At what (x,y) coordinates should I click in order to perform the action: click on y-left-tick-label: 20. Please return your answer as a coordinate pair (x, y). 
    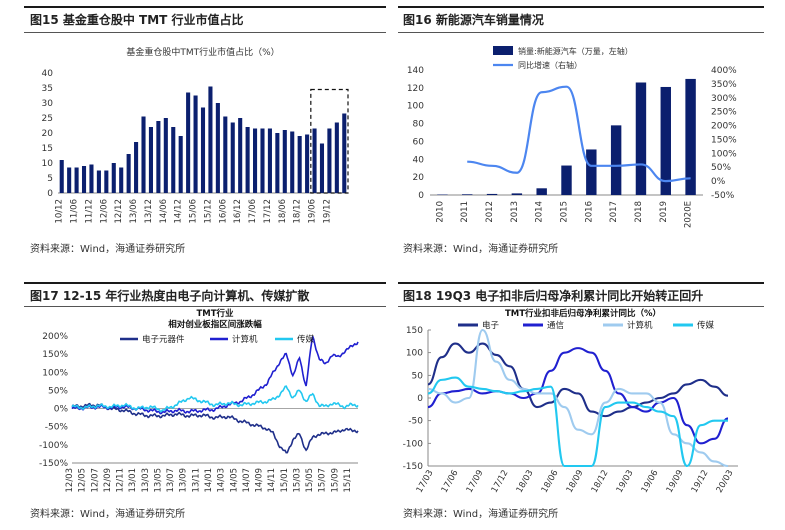
    Looking at the image, I should click on (419, 178).